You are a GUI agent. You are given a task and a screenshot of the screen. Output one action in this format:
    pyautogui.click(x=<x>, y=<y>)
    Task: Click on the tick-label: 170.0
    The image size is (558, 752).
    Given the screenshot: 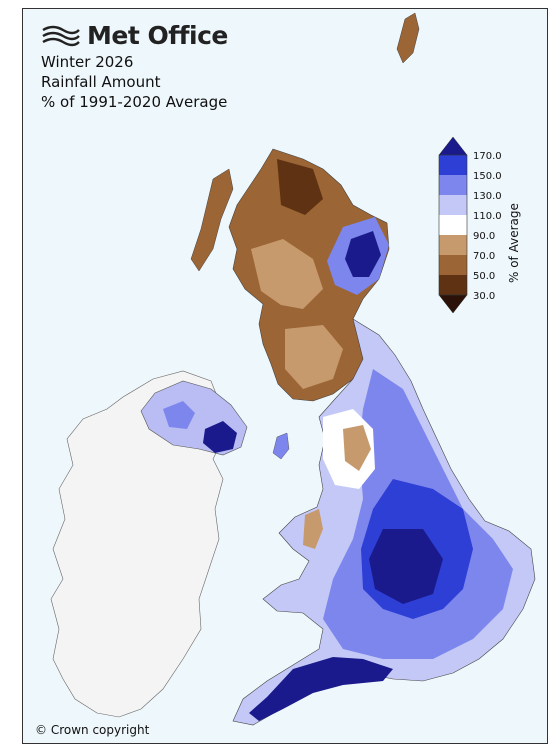 What is the action you would take?
    pyautogui.click(x=487, y=156)
    